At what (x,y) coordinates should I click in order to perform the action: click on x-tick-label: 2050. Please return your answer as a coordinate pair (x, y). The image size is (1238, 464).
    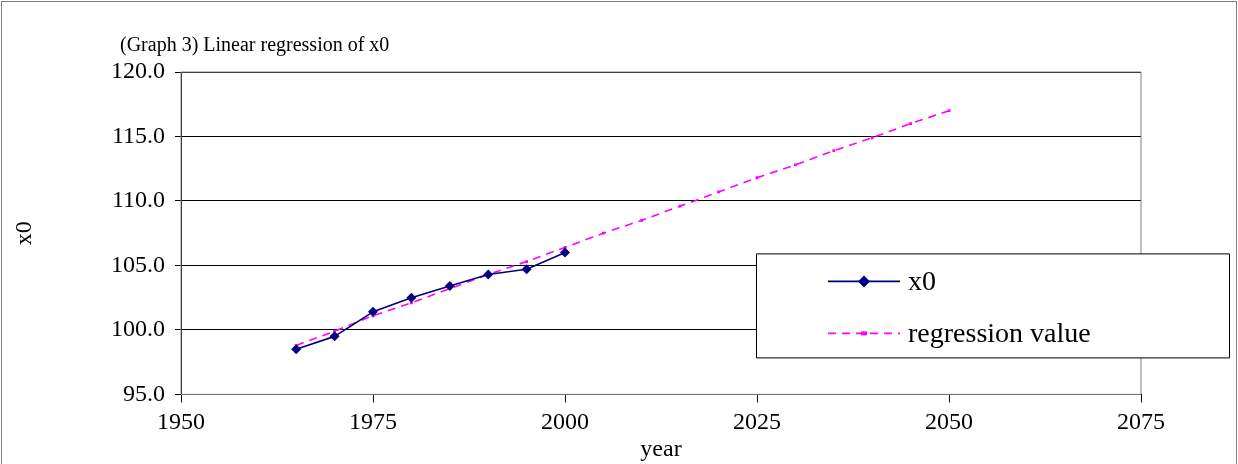
    Looking at the image, I should click on (949, 421).